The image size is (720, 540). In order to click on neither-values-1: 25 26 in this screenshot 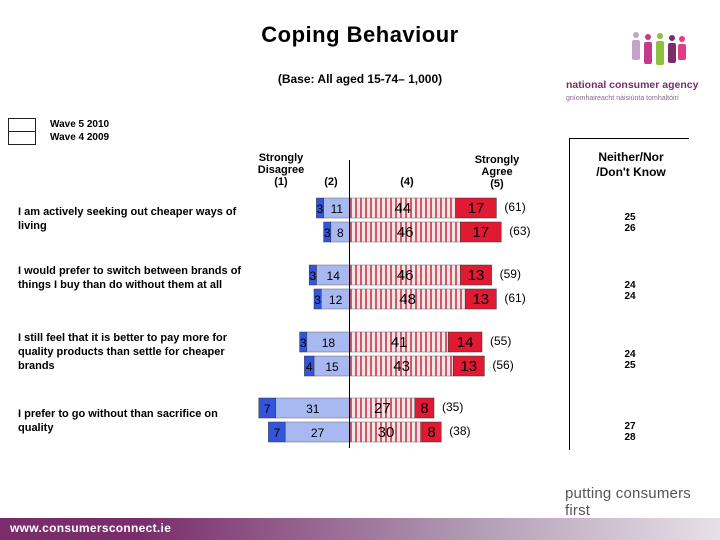, I will do `click(630, 223)`.